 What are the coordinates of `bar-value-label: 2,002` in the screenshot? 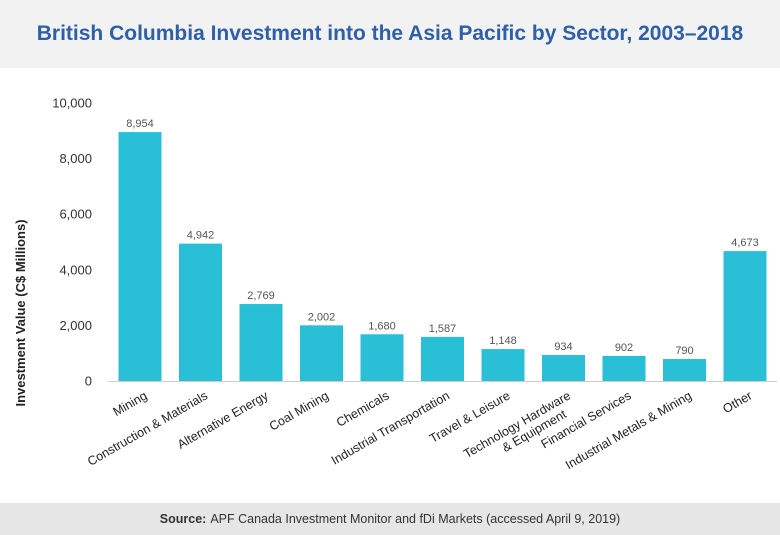 It's located at (322, 317).